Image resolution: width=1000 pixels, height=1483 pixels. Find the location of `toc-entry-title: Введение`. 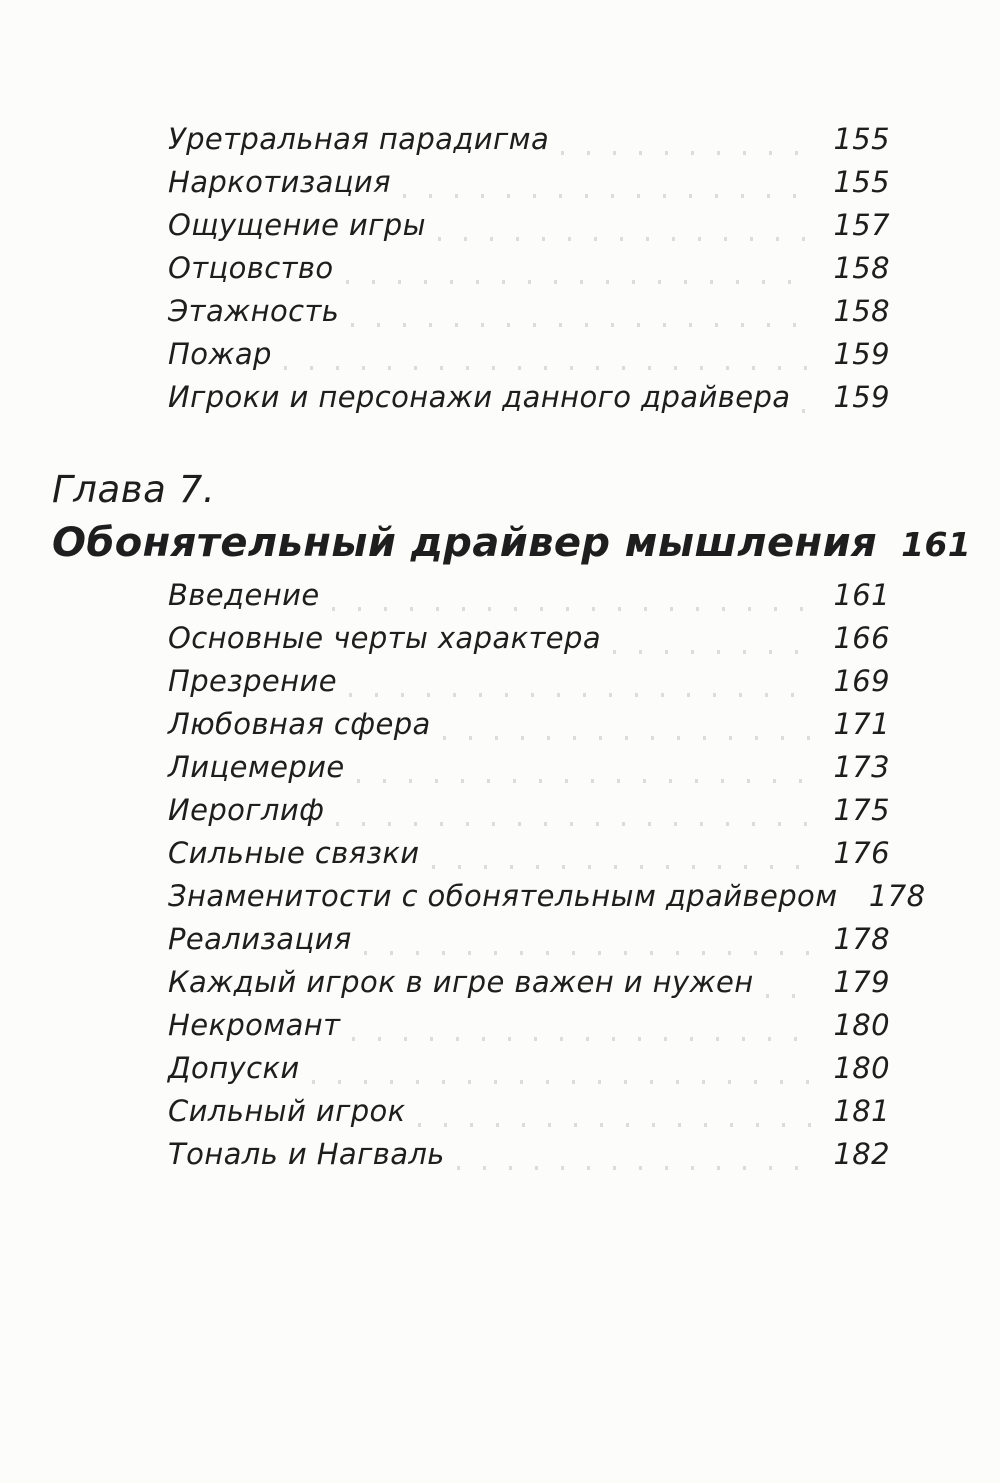

toc-entry-title: Введение is located at coordinates (244, 595).